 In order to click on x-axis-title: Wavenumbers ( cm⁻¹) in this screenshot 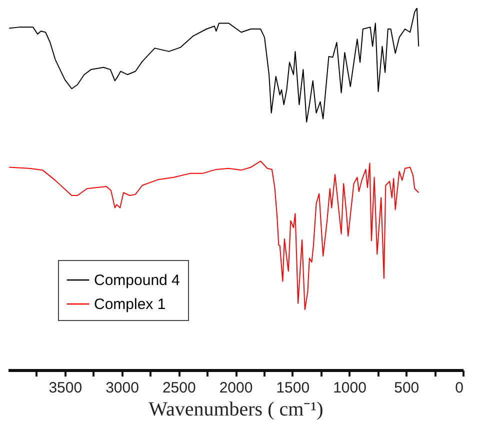, I will do `click(236, 409)`.